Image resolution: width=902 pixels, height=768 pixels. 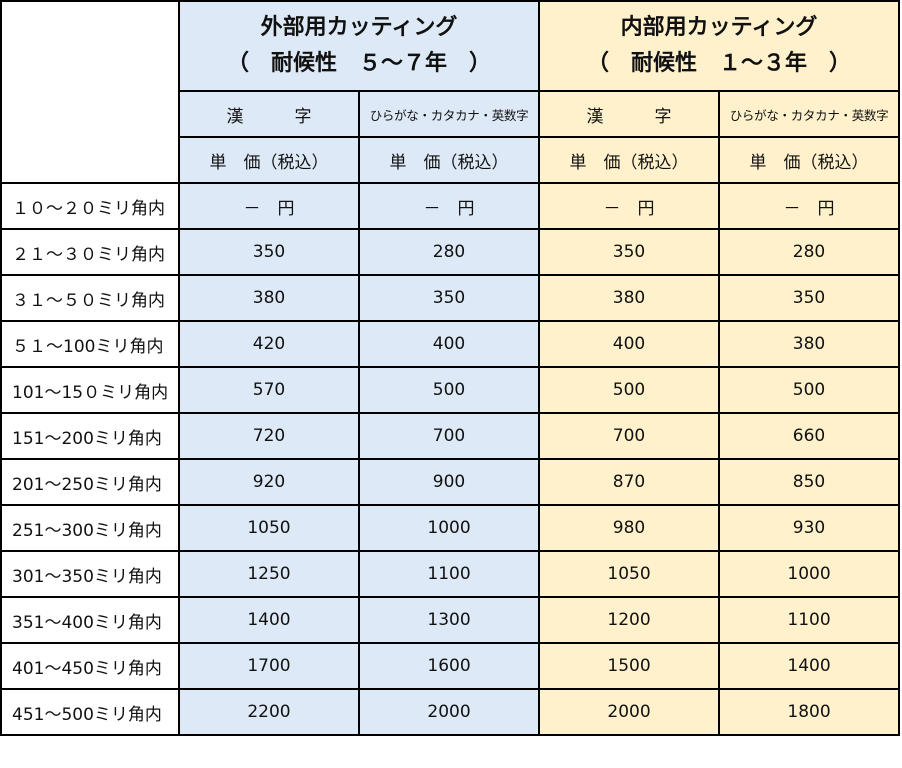 I want to click on internal-kanji-price: － 円, so click(x=629, y=206).